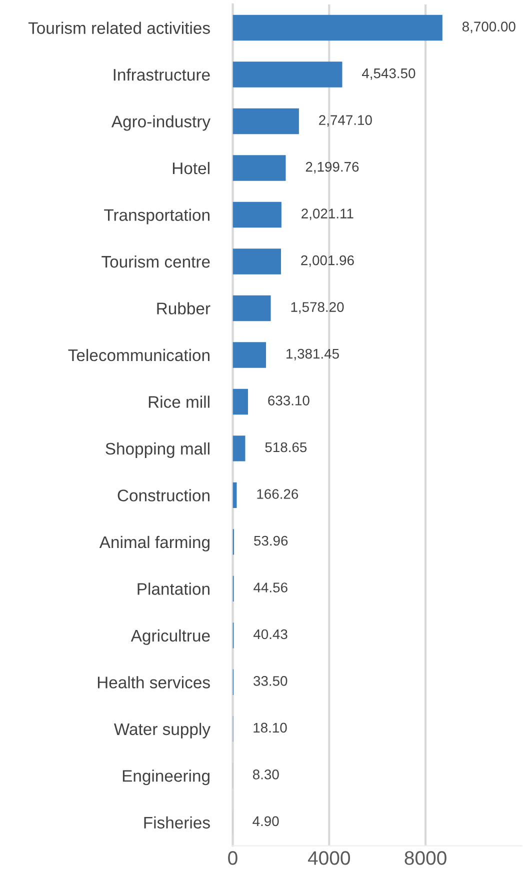 The height and width of the screenshot is (881, 523). I want to click on data-label: 4,543.50, so click(389, 74).